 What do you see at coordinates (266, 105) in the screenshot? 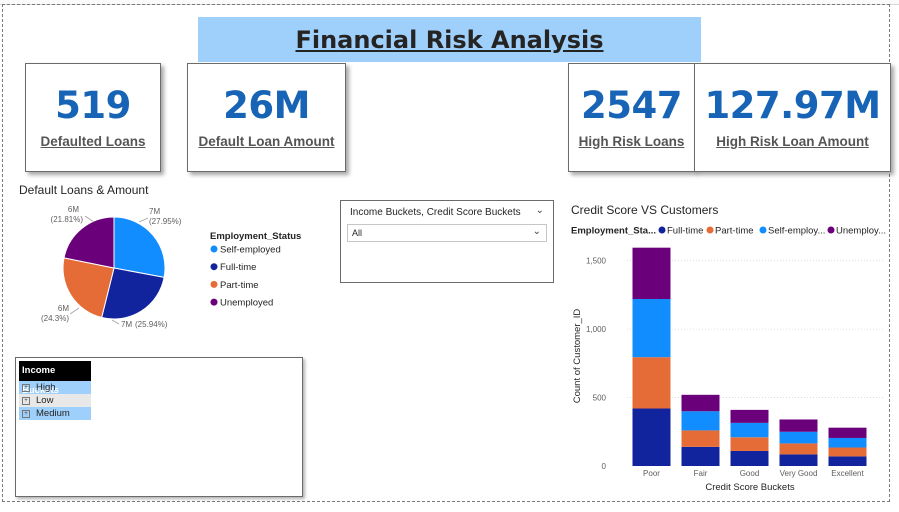
I see `kpi-value: 26M` at bounding box center [266, 105].